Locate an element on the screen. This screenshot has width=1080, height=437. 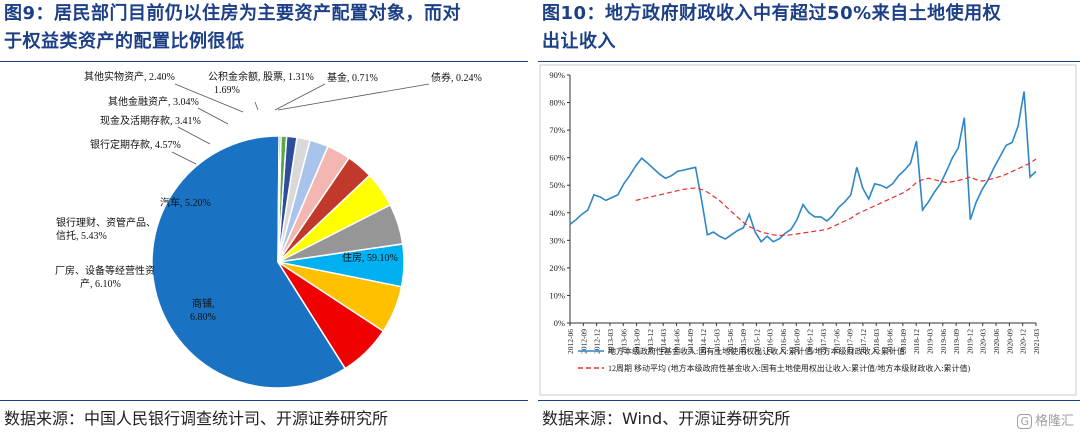
x-tick-label: 2017-12 is located at coordinates (863, 341).